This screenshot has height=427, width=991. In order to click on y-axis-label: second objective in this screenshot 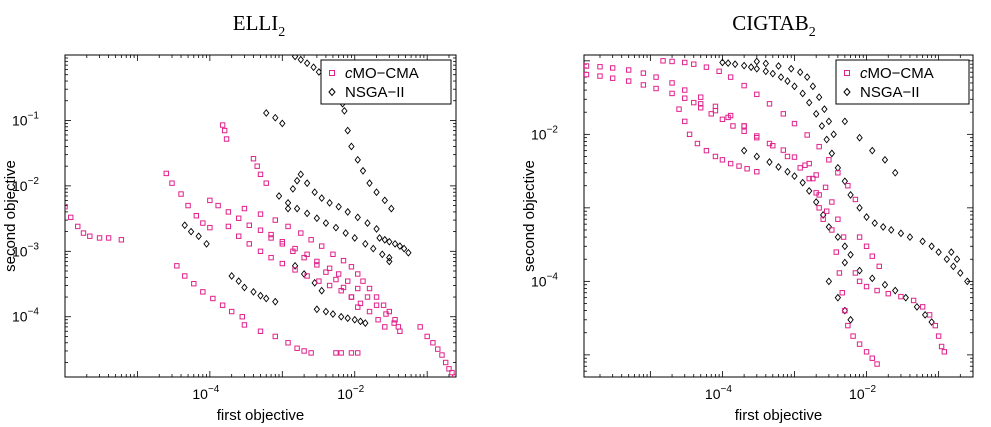, I will do `click(10, 216)`.